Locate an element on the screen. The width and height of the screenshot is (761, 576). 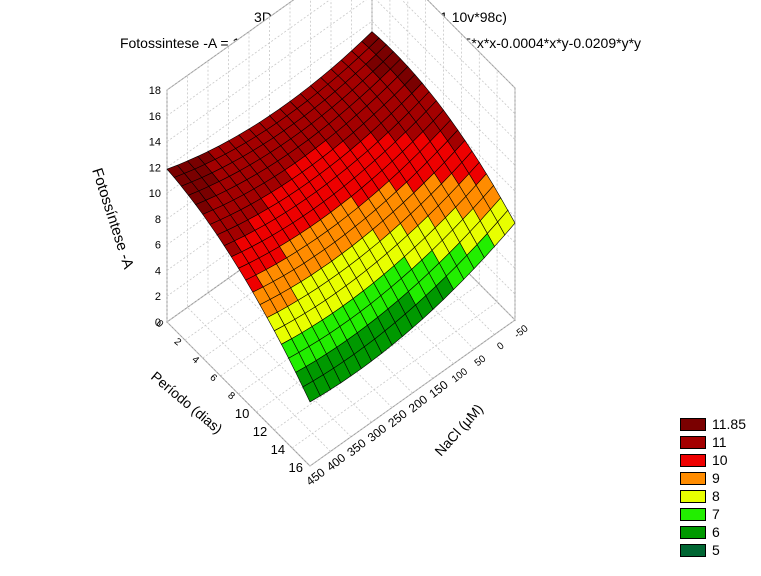
x-axis-label: NaCl (µM) is located at coordinates (458, 430).